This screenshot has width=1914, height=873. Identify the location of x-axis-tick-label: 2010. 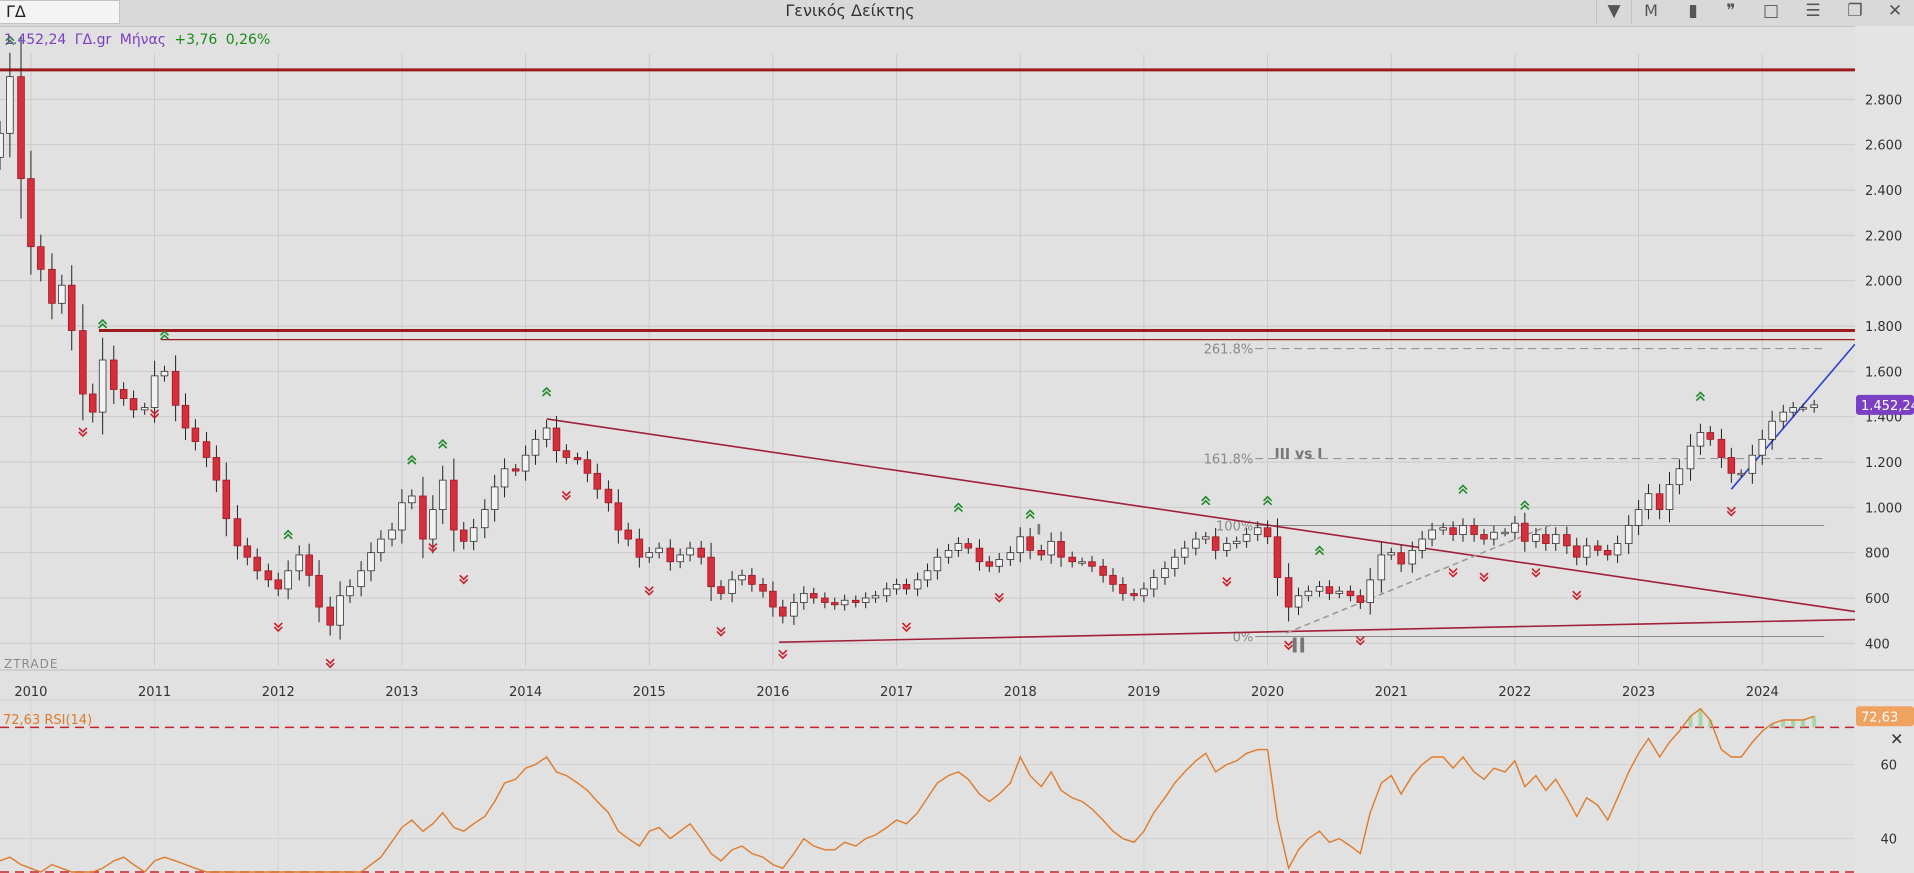
(30, 692).